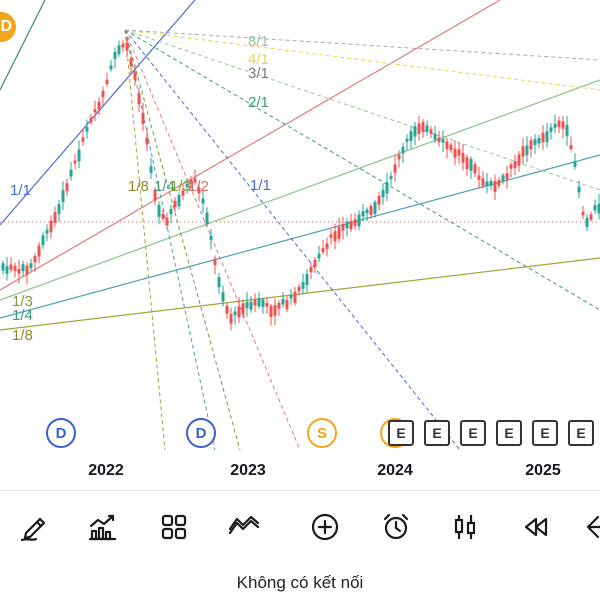  I want to click on alert-button, so click(396, 527).